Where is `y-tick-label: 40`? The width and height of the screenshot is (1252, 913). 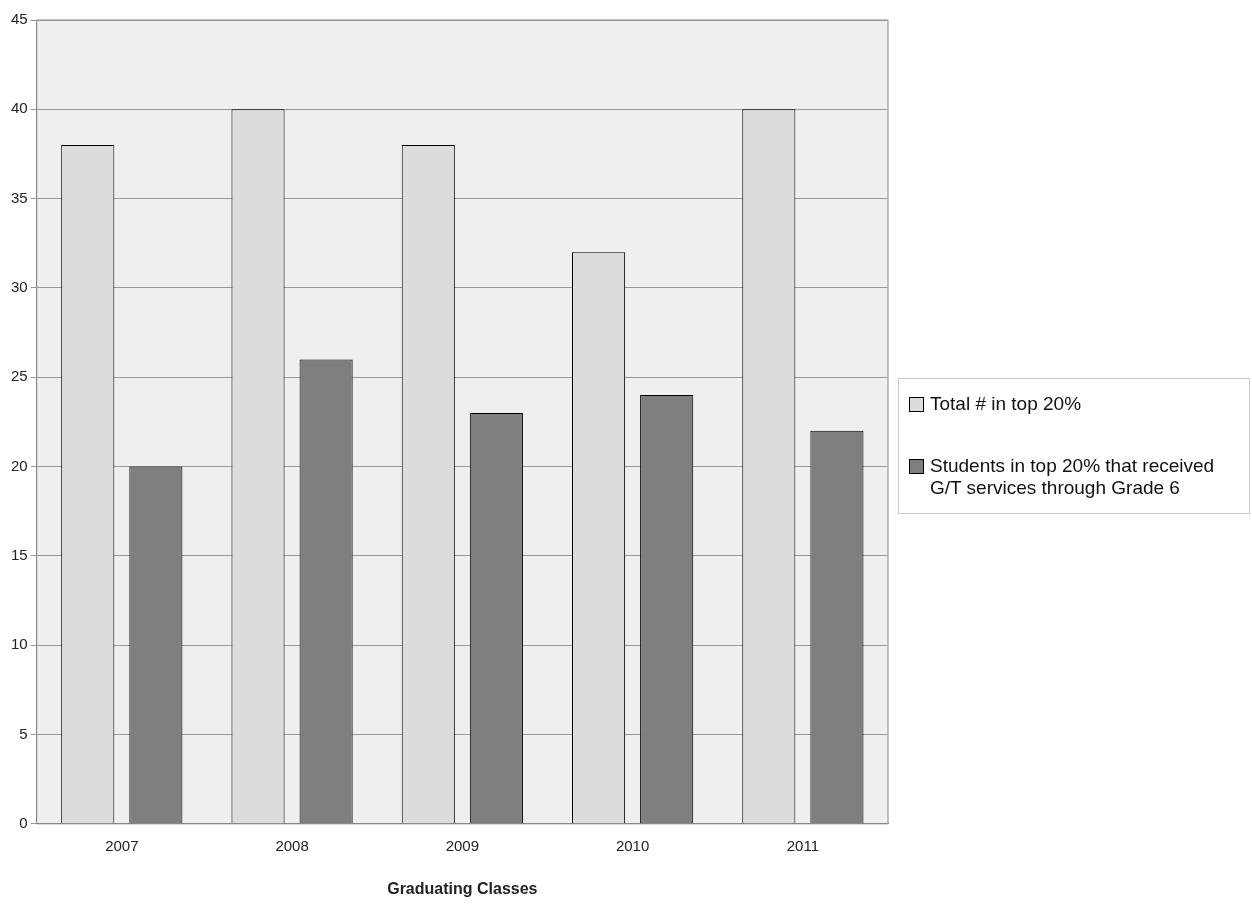
y-tick-label: 40 is located at coordinates (19, 108).